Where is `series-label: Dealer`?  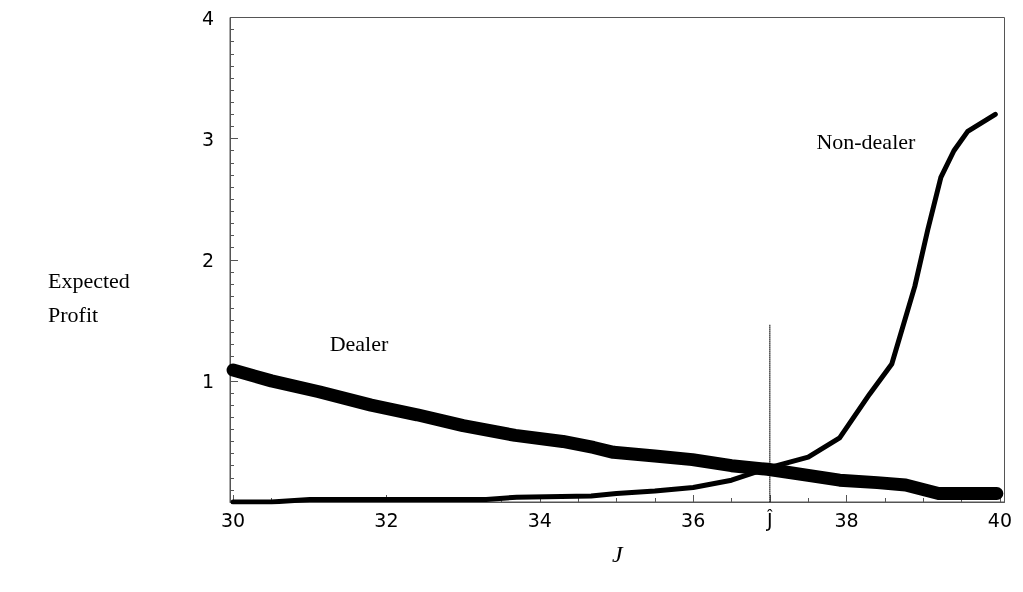 series-label: Dealer is located at coordinates (359, 344).